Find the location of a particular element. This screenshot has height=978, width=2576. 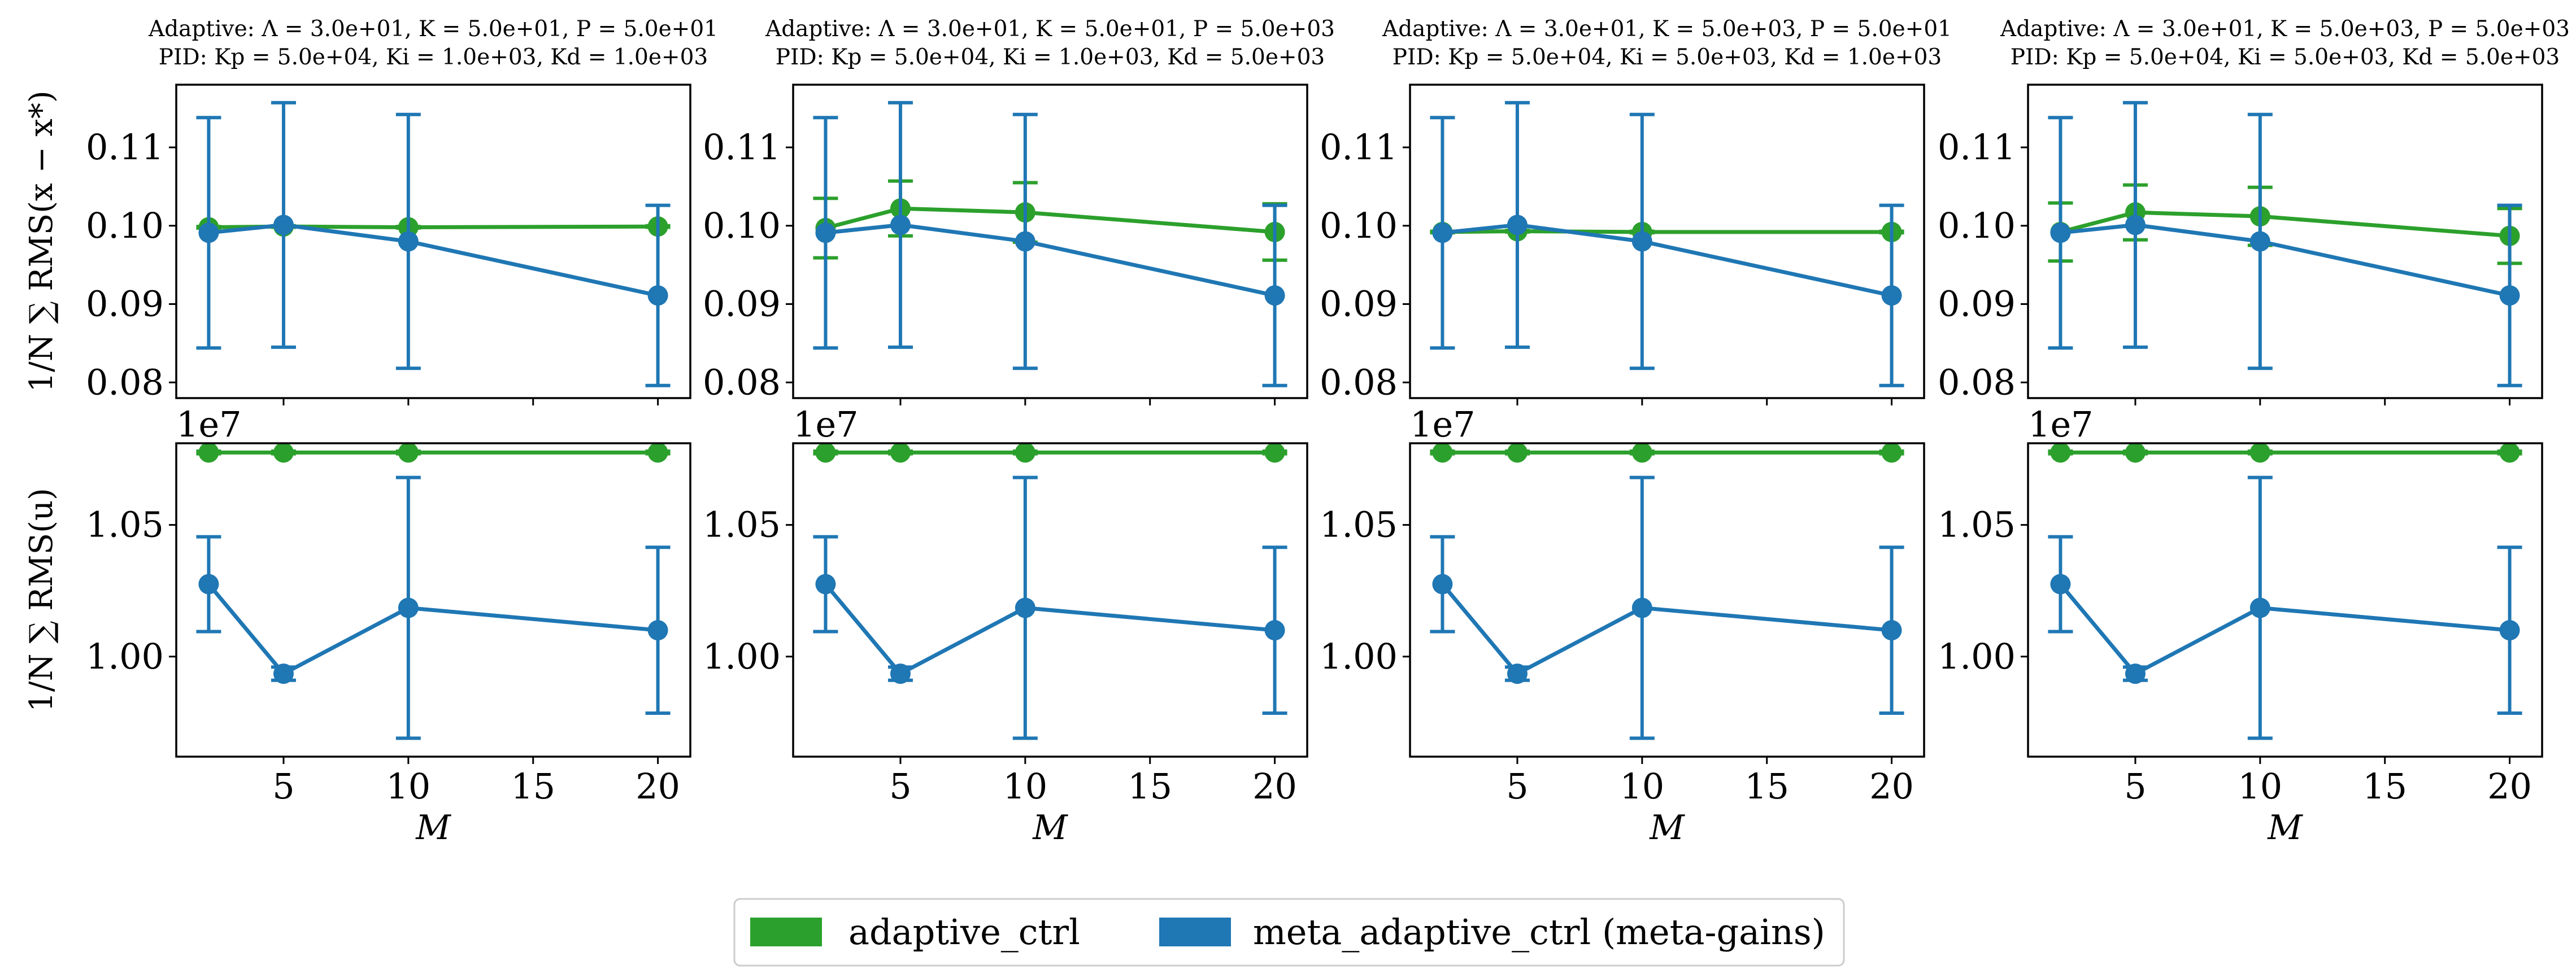

y-tick-label: 0.10 is located at coordinates (742, 225).